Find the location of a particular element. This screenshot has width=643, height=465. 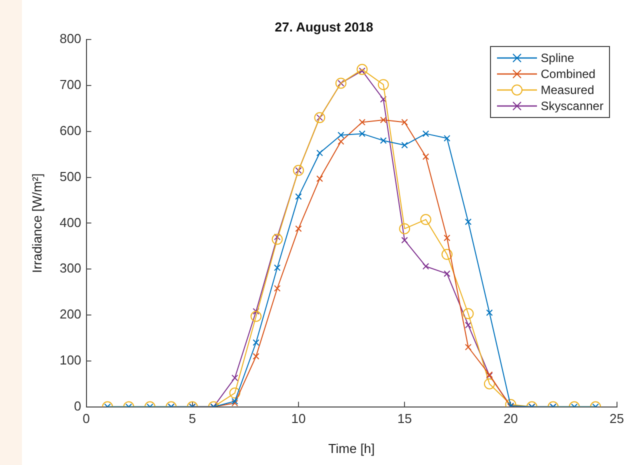

legend-label: Spline is located at coordinates (557, 57).